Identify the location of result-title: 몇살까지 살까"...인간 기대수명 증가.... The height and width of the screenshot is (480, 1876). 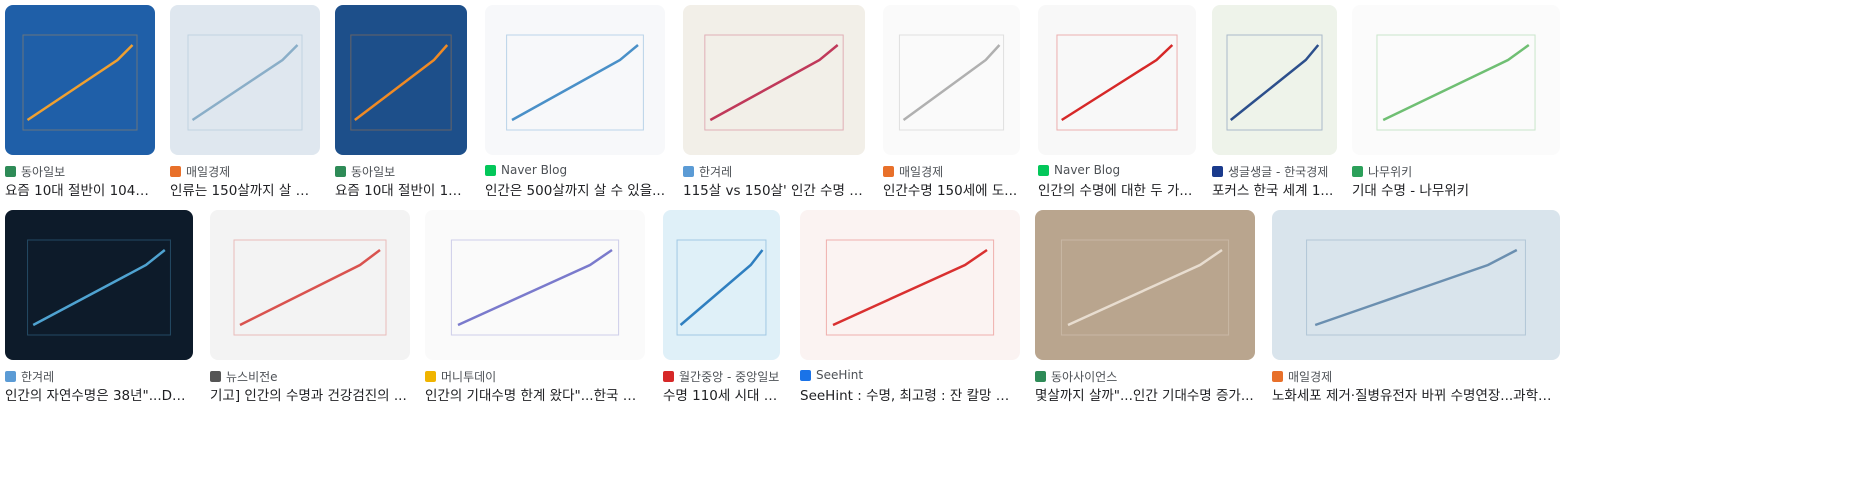
(1144, 396).